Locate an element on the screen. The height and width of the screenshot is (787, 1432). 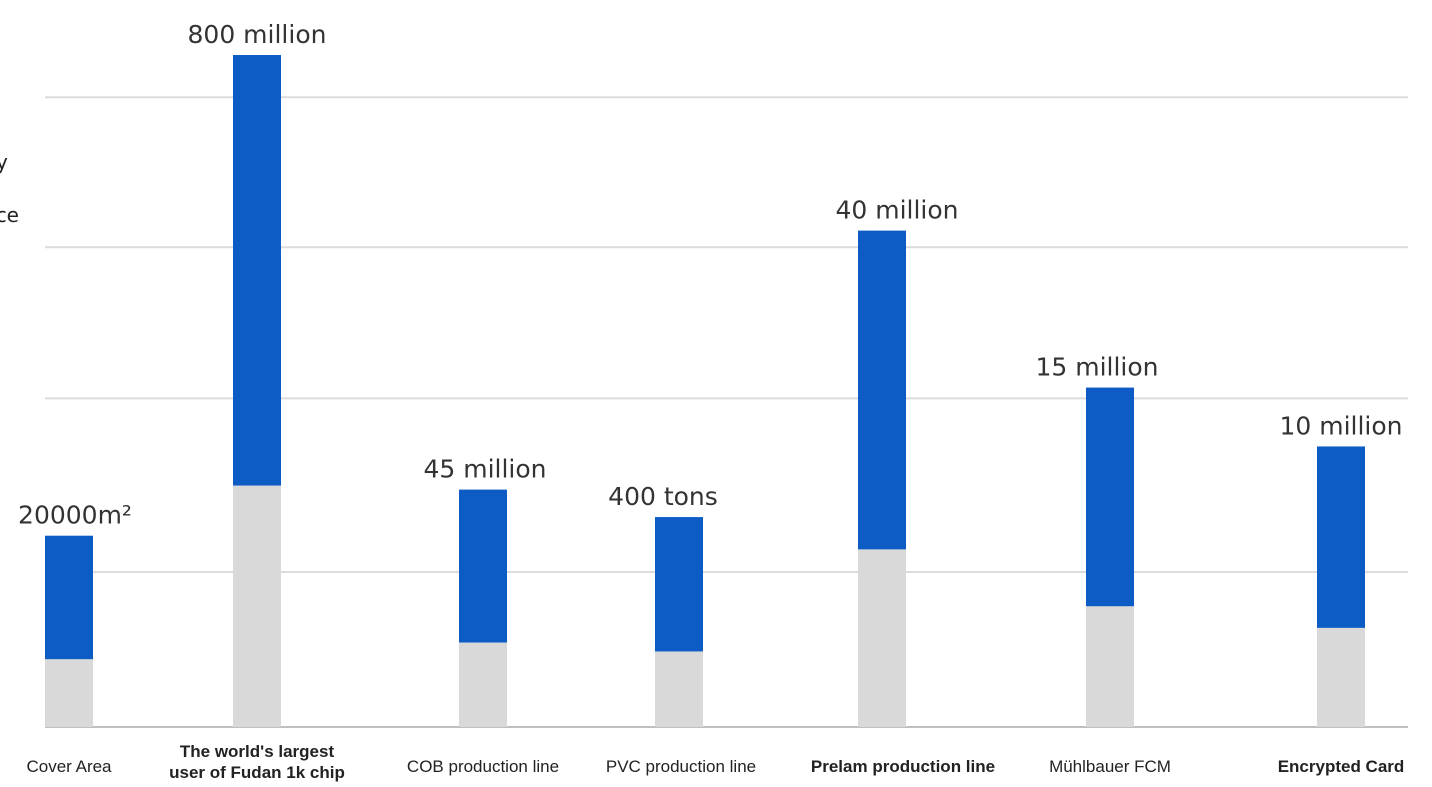
cut-off-text-line-1: y is located at coordinates (4, 162).